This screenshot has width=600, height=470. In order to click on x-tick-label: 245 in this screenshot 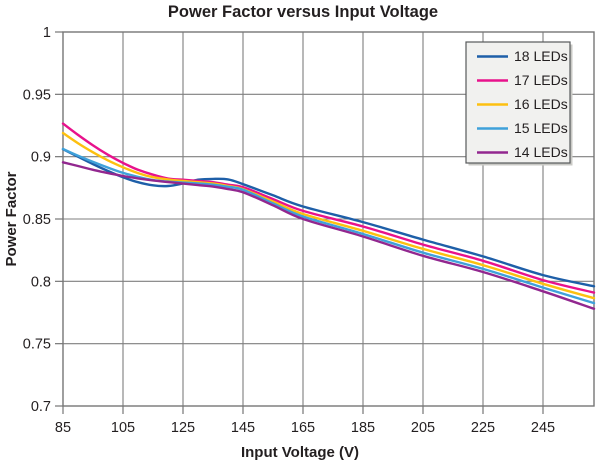, I will do `click(543, 428)`.